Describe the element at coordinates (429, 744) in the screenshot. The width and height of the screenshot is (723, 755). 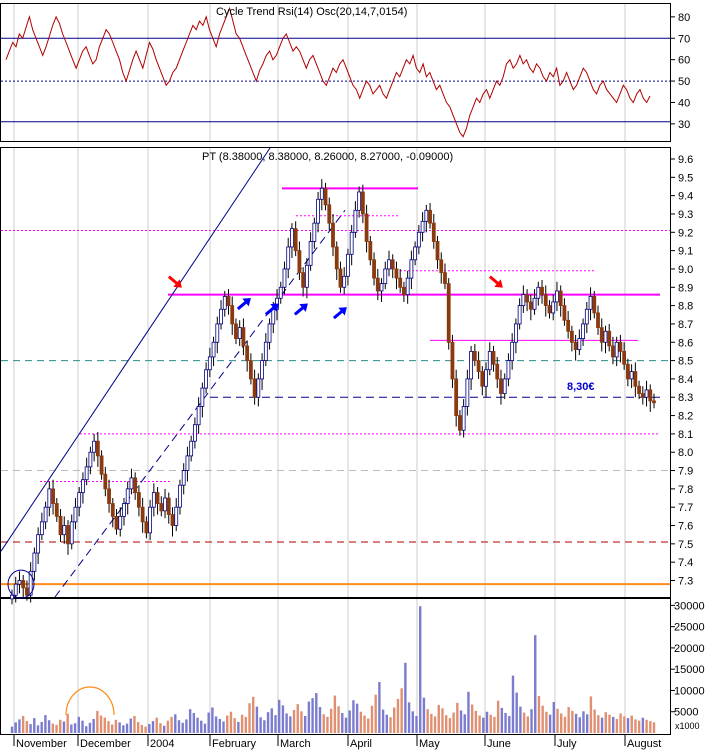
I see `x-tick-label: May` at that location.